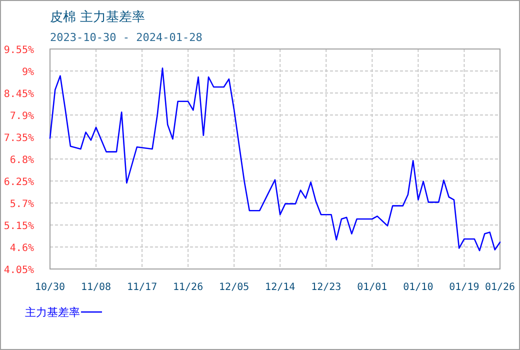  Describe the element at coordinates (19, 138) in the screenshot. I see `y-tick-label: 7.35%` at that location.